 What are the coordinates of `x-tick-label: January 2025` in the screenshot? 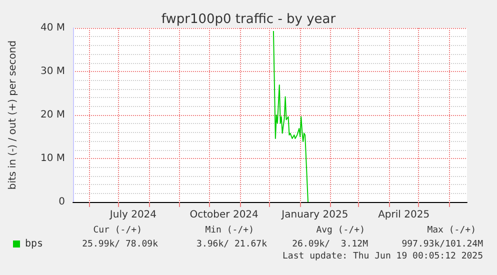 It's located at (314, 215).